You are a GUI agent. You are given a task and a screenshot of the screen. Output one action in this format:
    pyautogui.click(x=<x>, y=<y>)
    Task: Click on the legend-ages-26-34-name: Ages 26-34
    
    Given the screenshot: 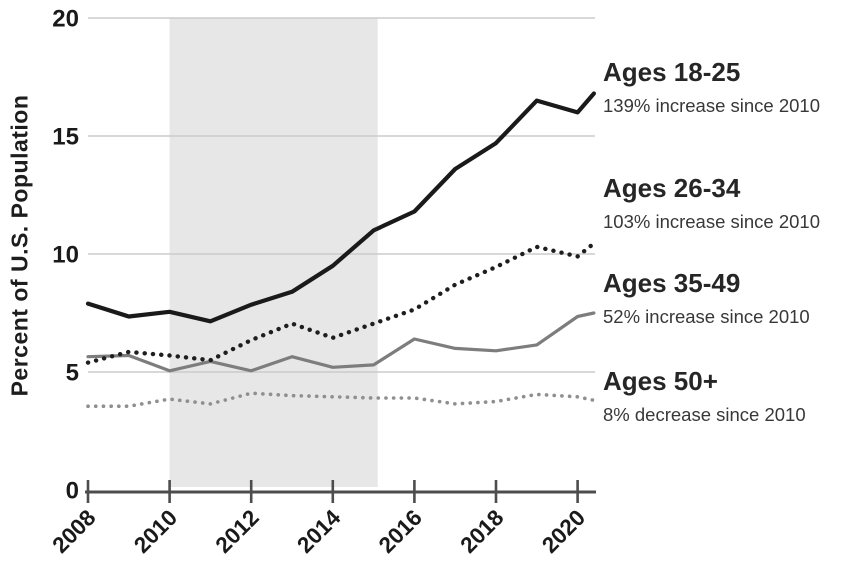 What is the action you would take?
    pyautogui.click(x=672, y=188)
    